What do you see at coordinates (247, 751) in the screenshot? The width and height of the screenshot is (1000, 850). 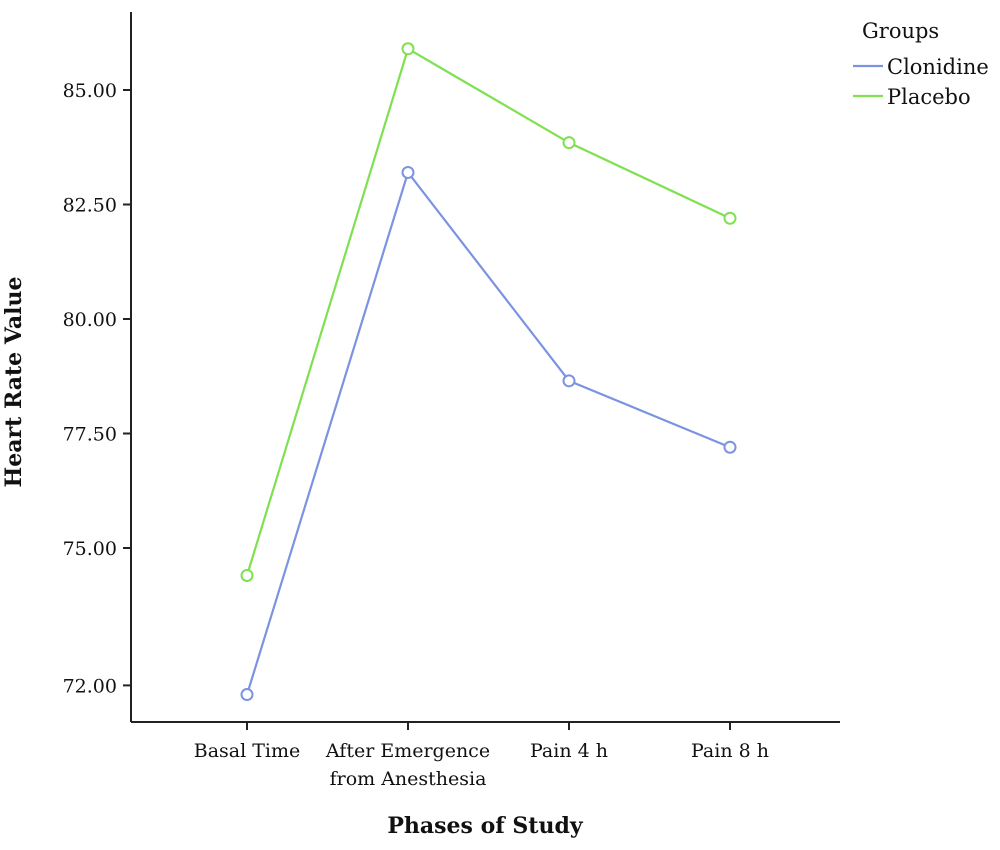 I see `x-tick-label: Basal Time` at bounding box center [247, 751].